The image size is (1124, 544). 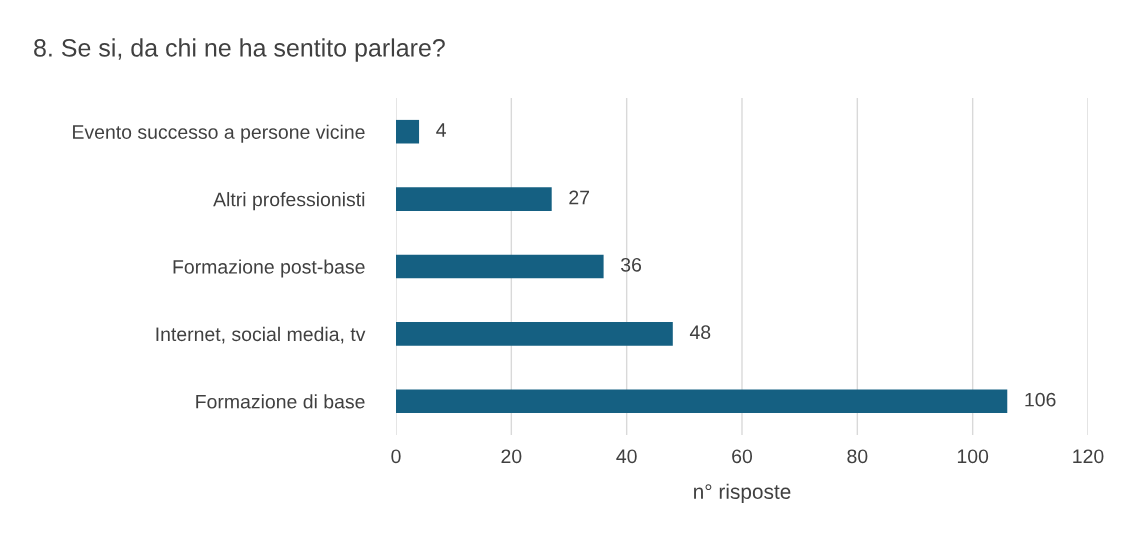 I want to click on x-tick-label: 20, so click(x=511, y=456).